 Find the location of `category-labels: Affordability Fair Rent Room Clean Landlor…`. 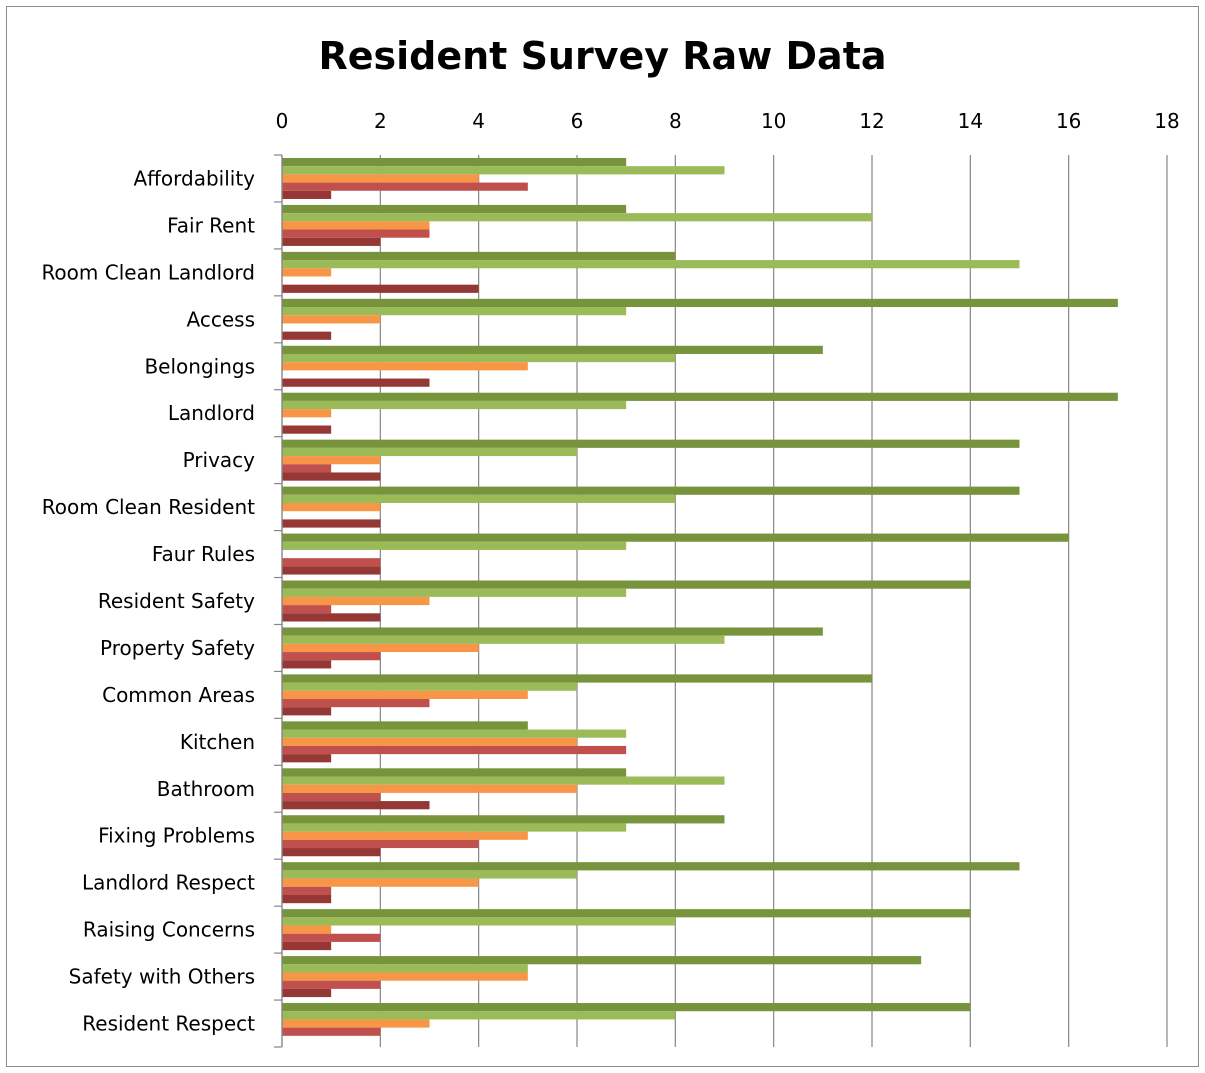

category-labels: Affordability Fair Rent Room Clean Landlor… is located at coordinates (148, 600).